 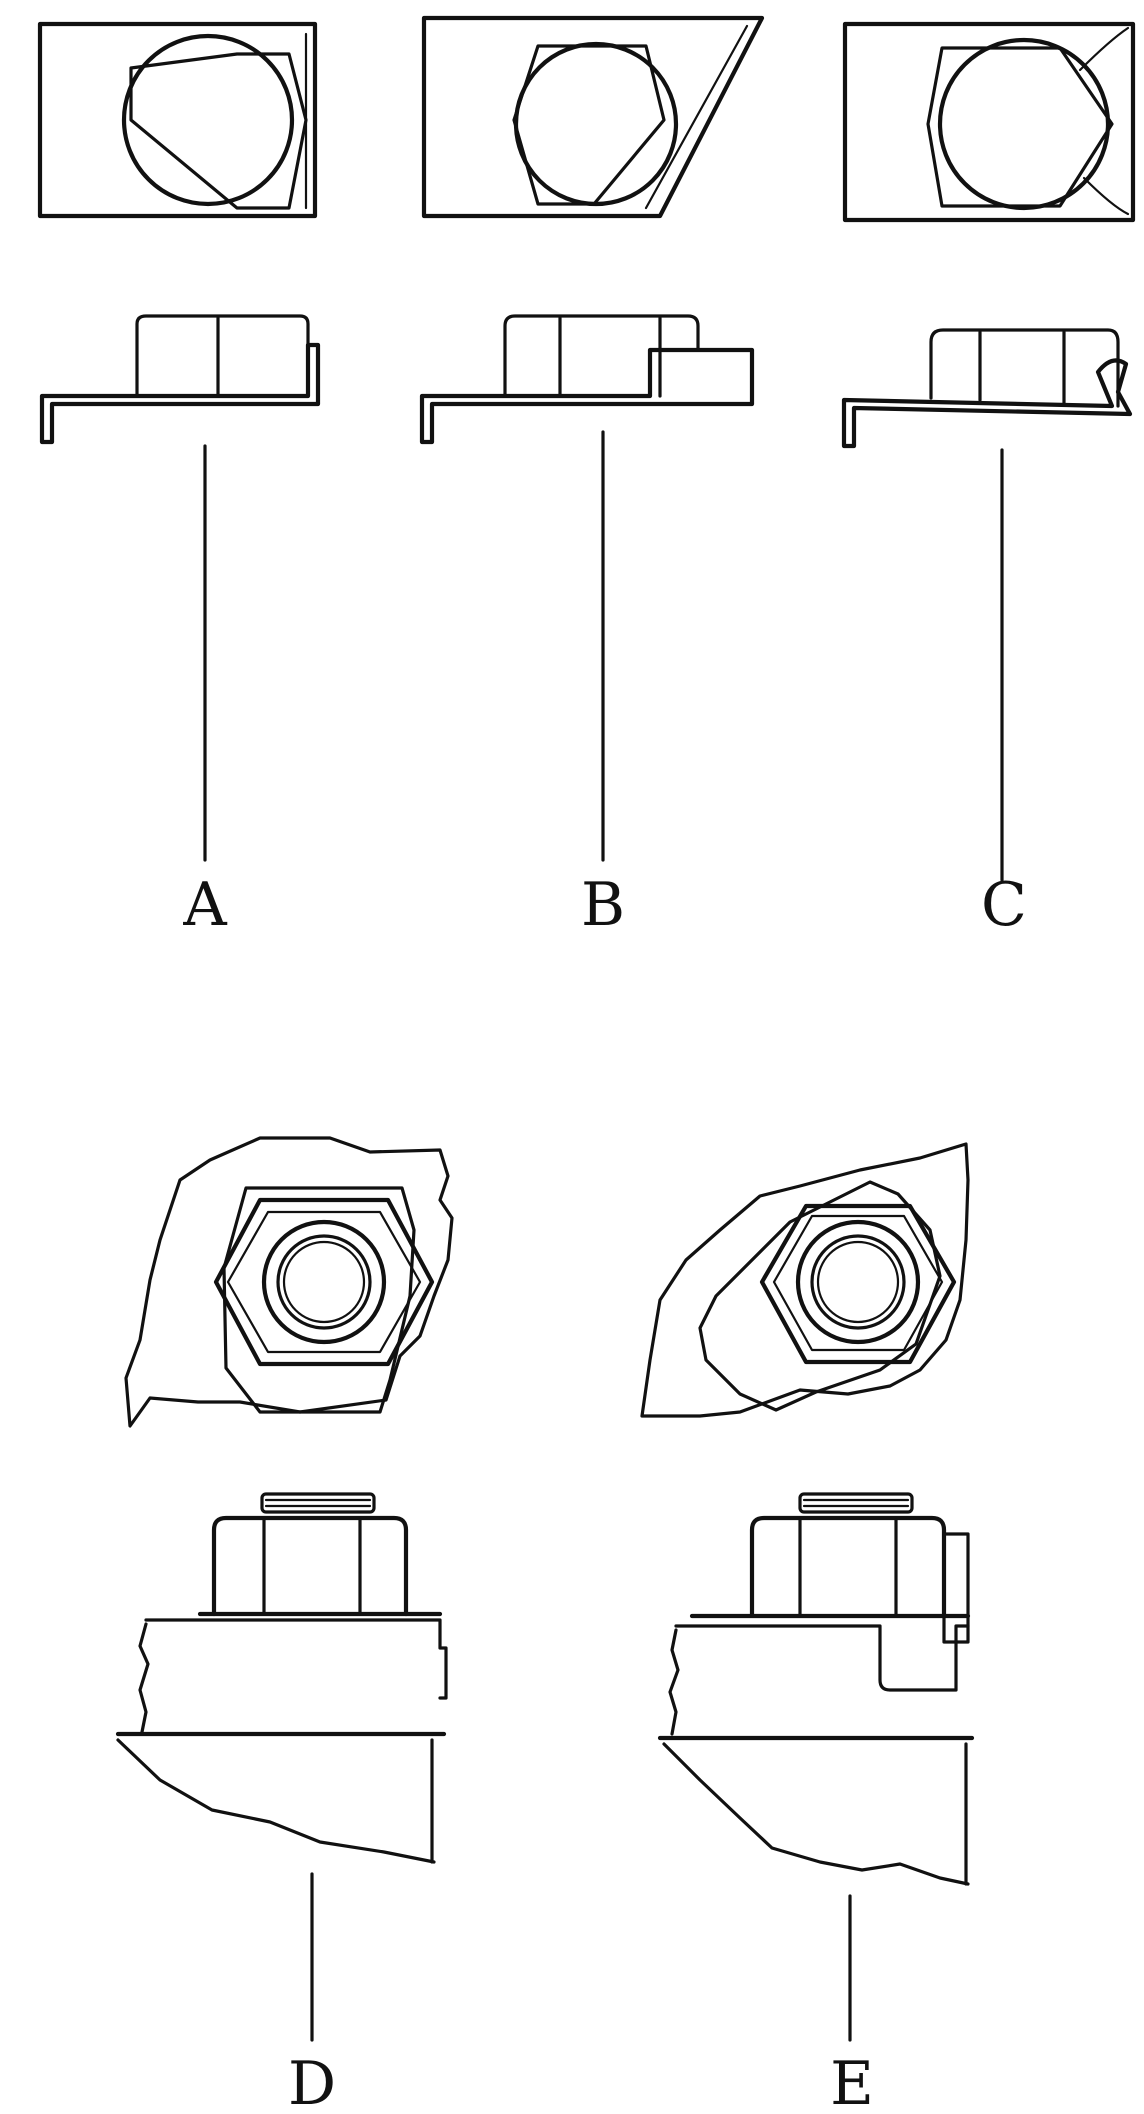 What do you see at coordinates (177, 120) in the screenshot?
I see `lock-plate-a-top-view` at bounding box center [177, 120].